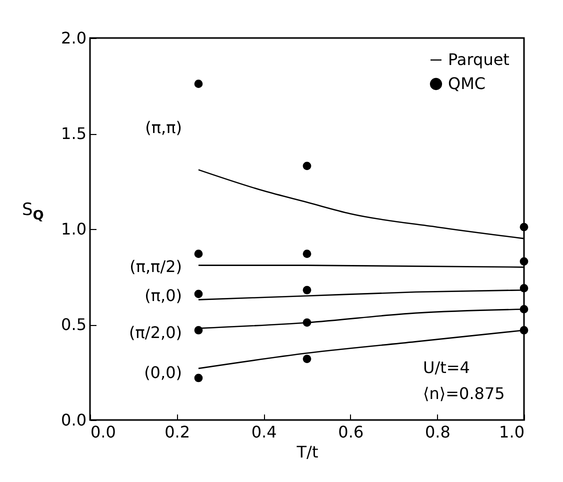 The image size is (563, 482). I want to click on annotation: (0,0), so click(163, 372).